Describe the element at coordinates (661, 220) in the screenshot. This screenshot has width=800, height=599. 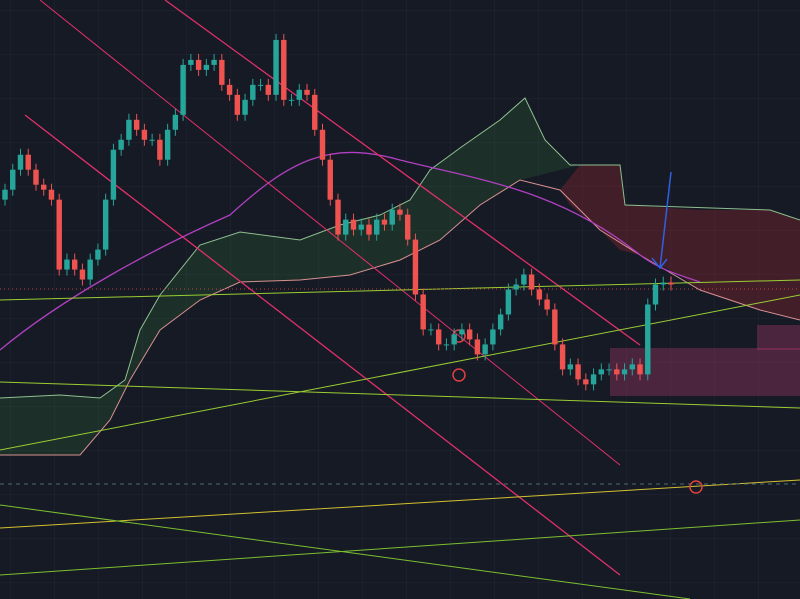
I see `arrow` at that location.